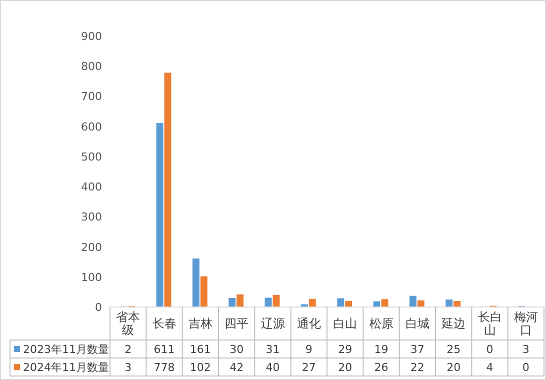 This screenshot has width=546, height=380. I want to click on data-label: 25, so click(453, 349).